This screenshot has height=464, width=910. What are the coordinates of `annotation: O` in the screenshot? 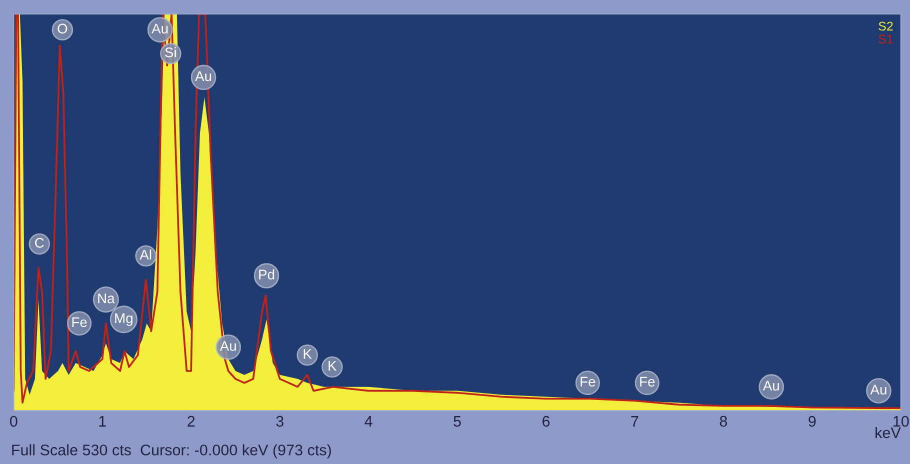 It's located at (63, 29).